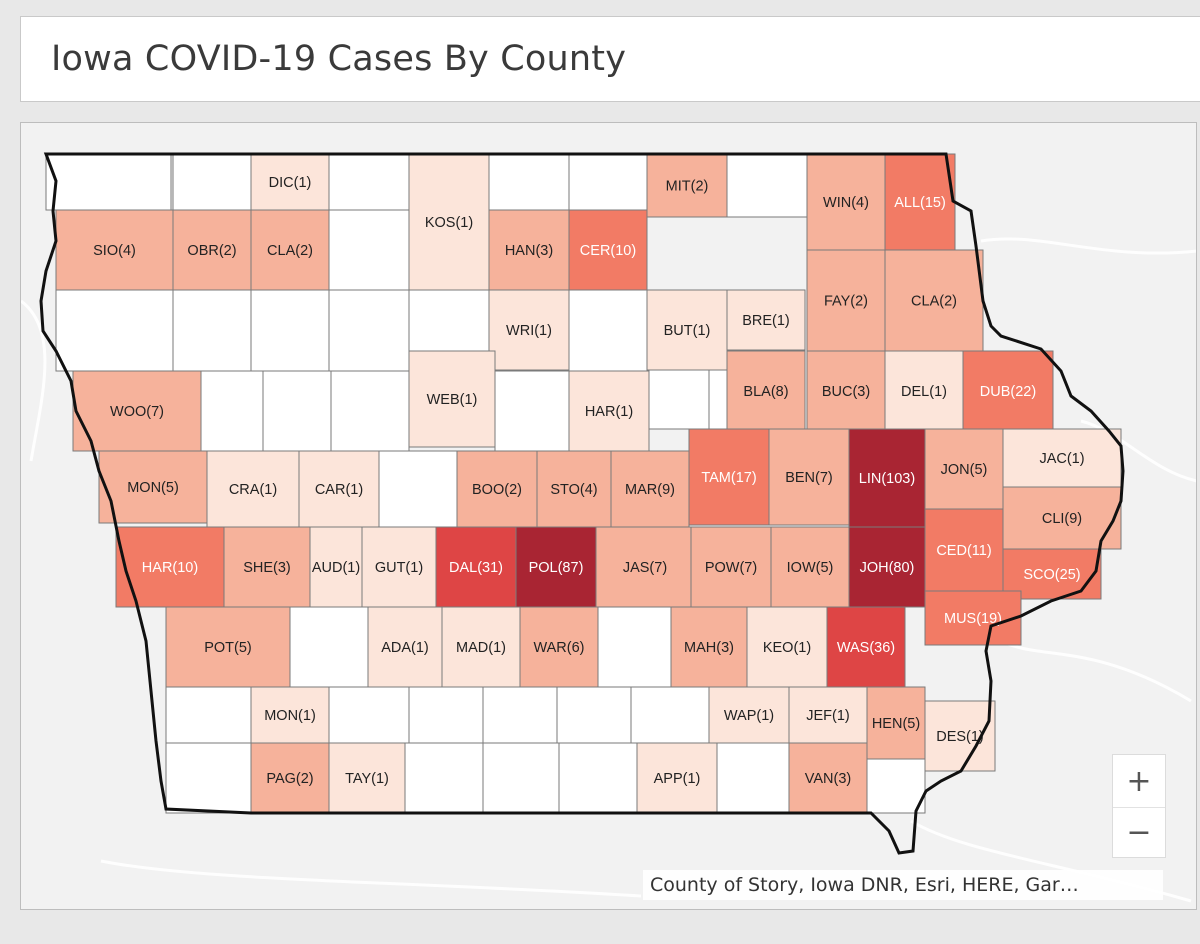 The height and width of the screenshot is (944, 1200). Describe the element at coordinates (290, 778) in the screenshot. I see `county-pag` at that location.